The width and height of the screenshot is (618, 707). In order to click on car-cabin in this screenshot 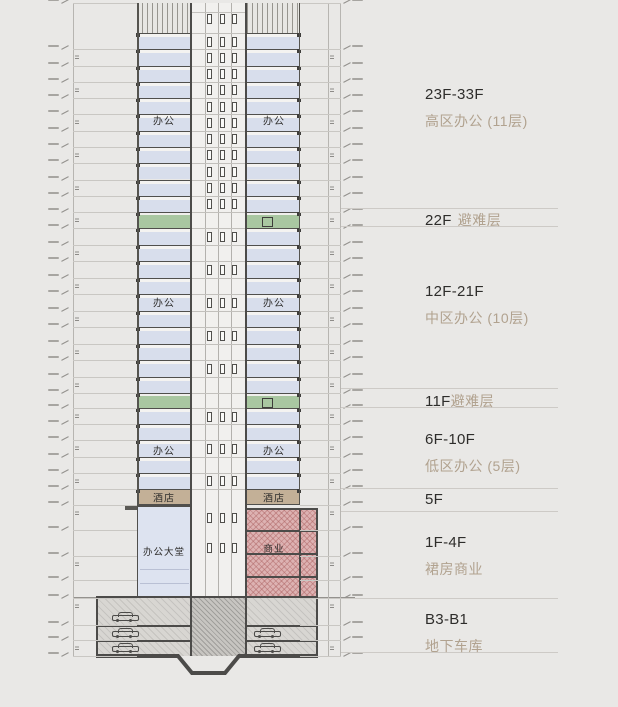, I will do `click(267, 630)`.